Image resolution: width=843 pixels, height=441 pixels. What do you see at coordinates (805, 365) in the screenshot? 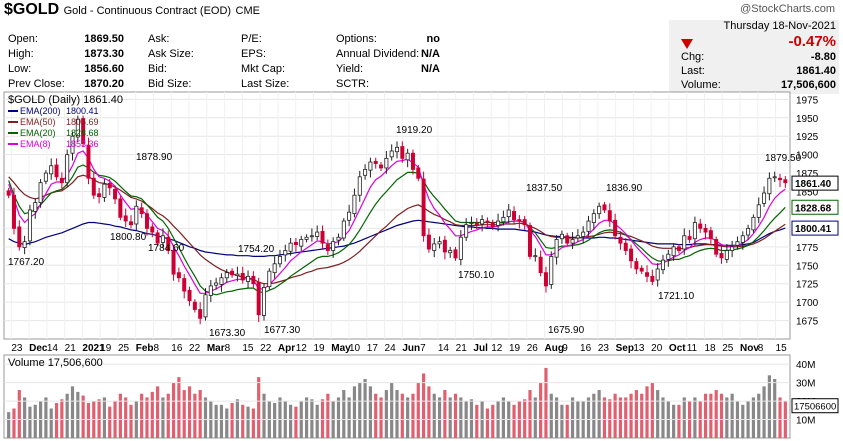
I see `volume-y-tick: 40M` at bounding box center [805, 365].